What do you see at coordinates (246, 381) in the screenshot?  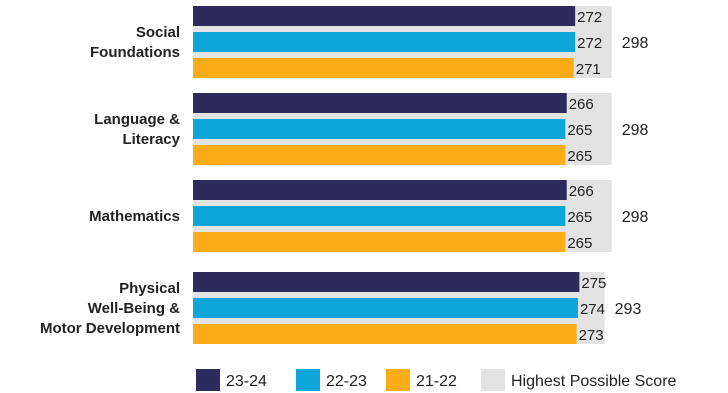 I see `legend-label: 23-24` at bounding box center [246, 381].